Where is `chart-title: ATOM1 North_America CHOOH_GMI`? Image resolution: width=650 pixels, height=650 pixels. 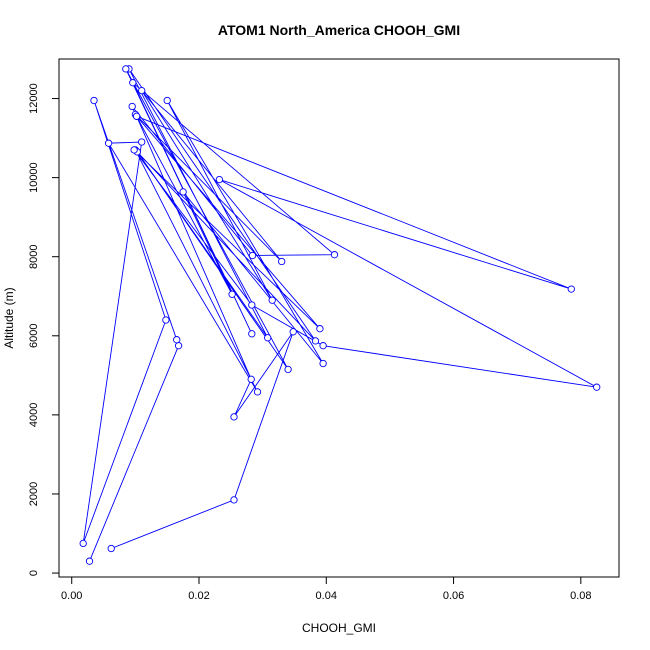
chart-title: ATOM1 North_America CHOOH_GMI is located at coordinates (339, 30).